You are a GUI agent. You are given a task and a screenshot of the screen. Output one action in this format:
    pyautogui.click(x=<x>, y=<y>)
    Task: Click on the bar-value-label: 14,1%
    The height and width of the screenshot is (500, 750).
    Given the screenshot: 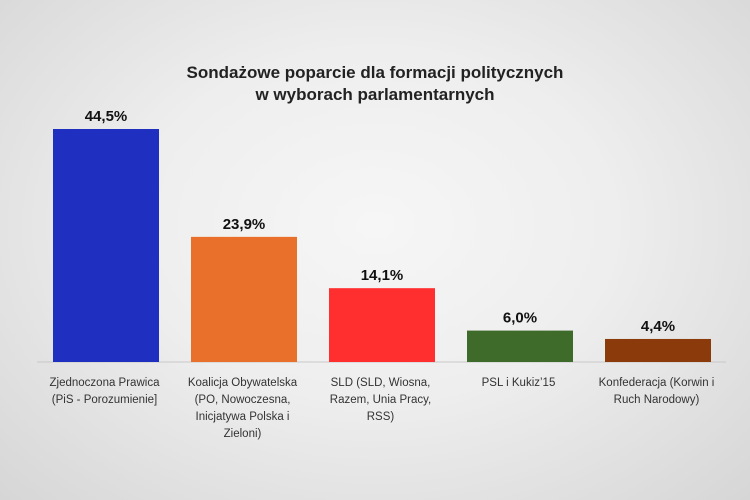 What is the action you would take?
    pyautogui.click(x=382, y=275)
    